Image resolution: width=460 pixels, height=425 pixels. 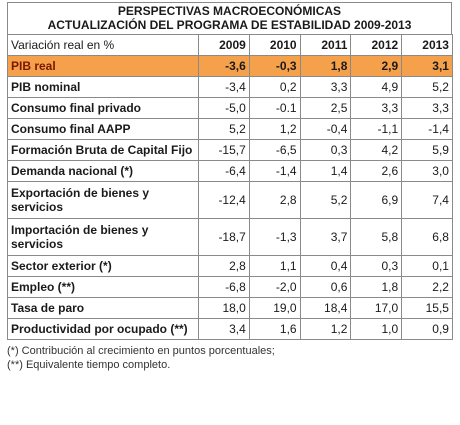 I want to click on row-label: Exportación de bienes y servicios, so click(x=103, y=200).